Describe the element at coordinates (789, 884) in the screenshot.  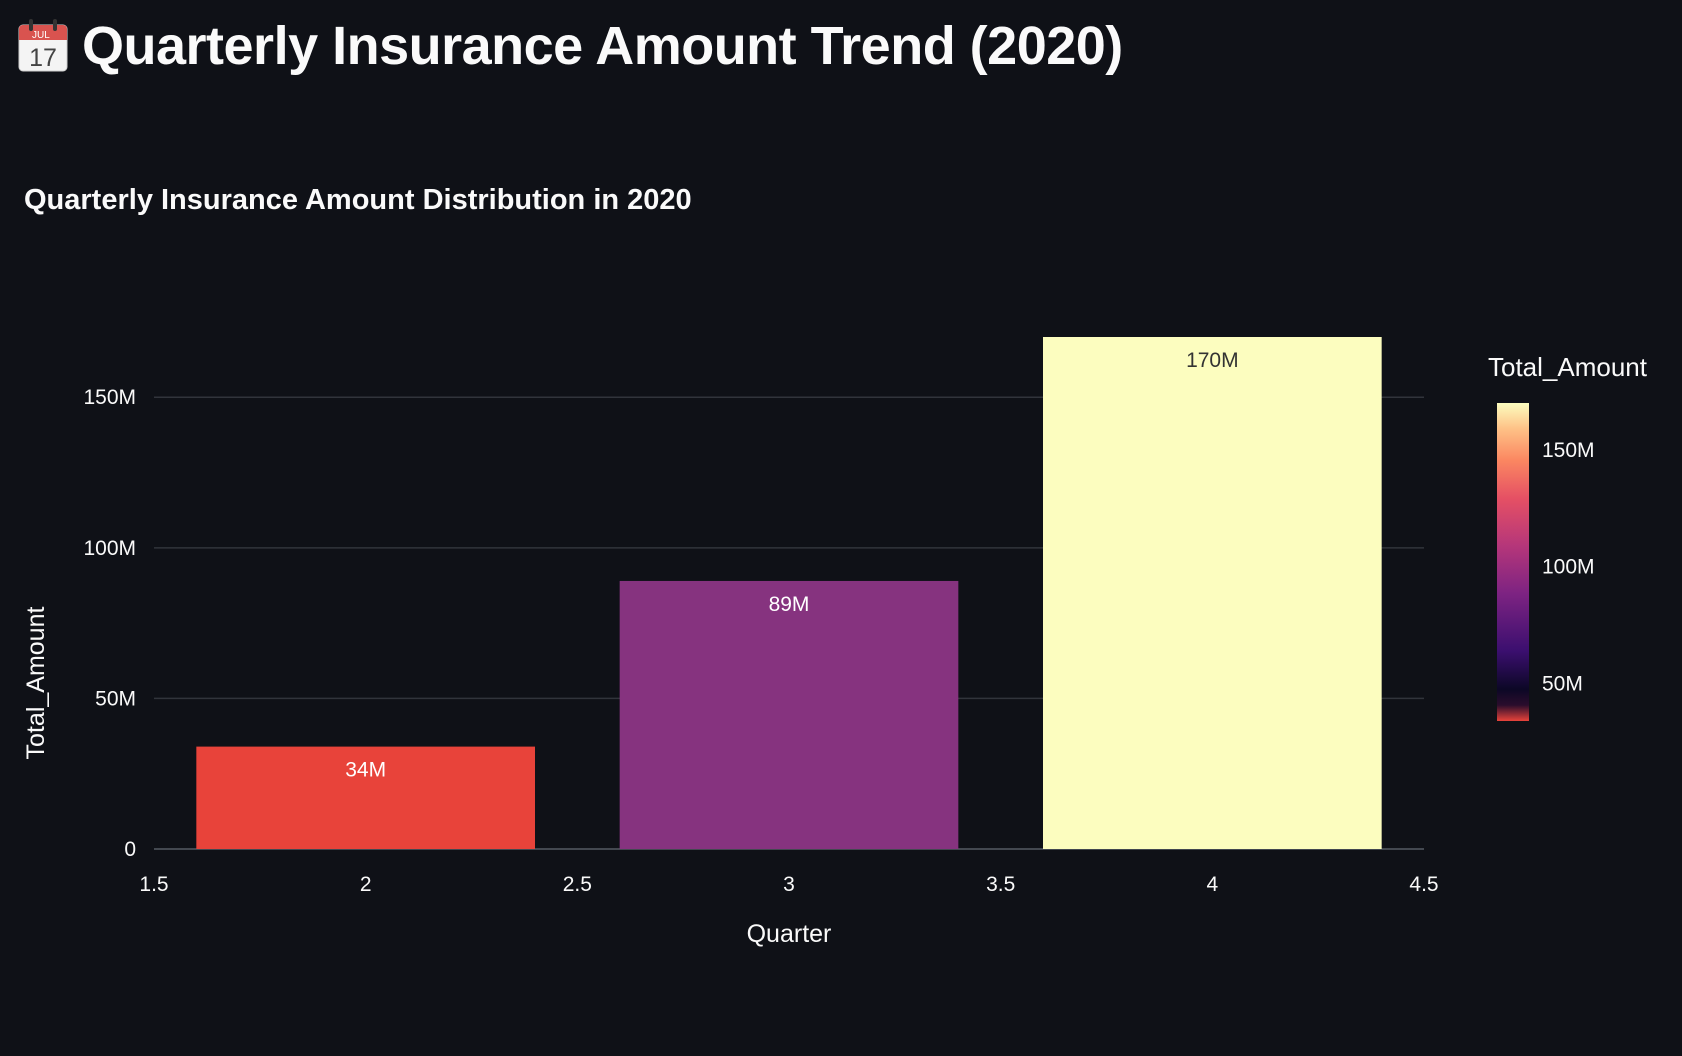
I see `x-tick-label: 3` at that location.